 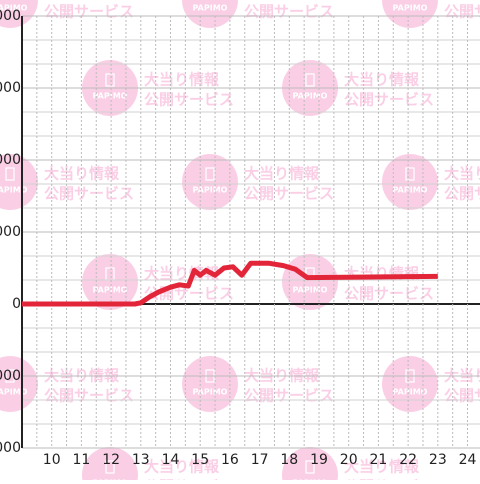 I want to click on x-tick-label: 12, so click(x=111, y=460).